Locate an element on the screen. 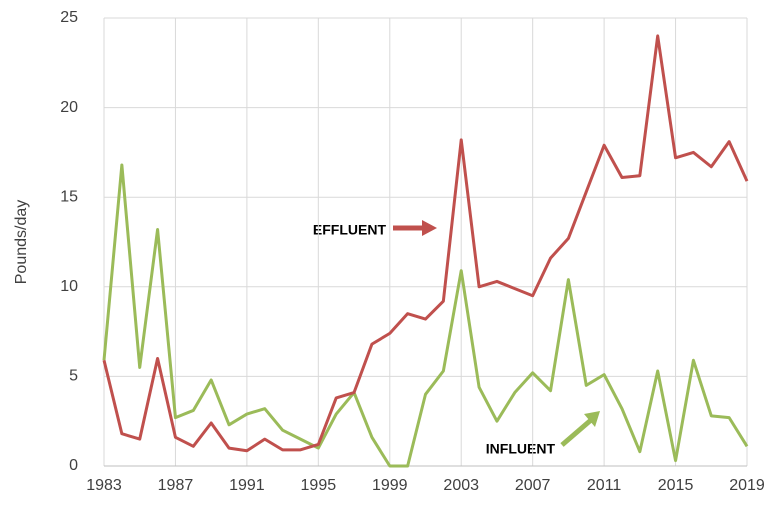  x-tick-label: 1991 is located at coordinates (247, 485).